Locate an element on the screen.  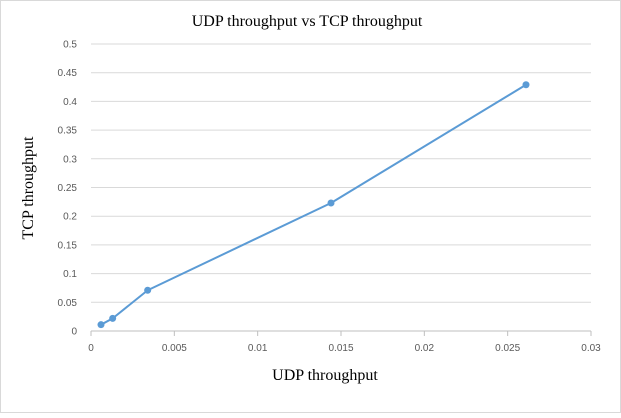
chart-title: UDP throughput vs TCP throughput is located at coordinates (307, 21).